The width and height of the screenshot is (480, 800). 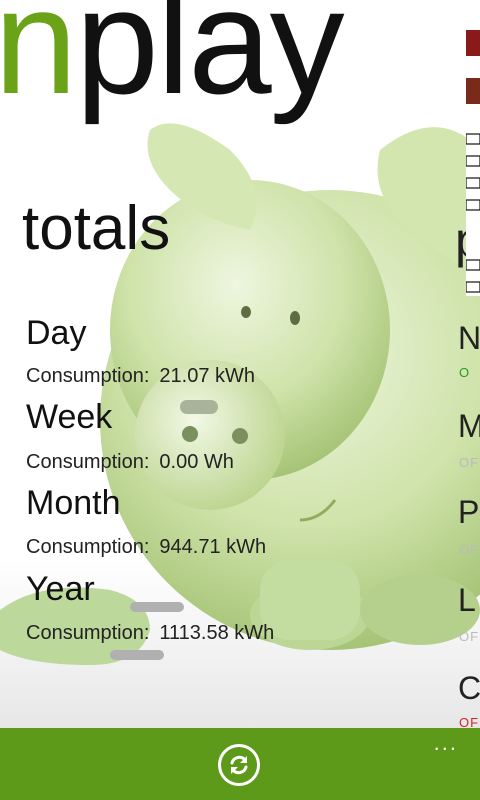 What do you see at coordinates (467, 600) in the screenshot?
I see `next-item-4: L` at bounding box center [467, 600].